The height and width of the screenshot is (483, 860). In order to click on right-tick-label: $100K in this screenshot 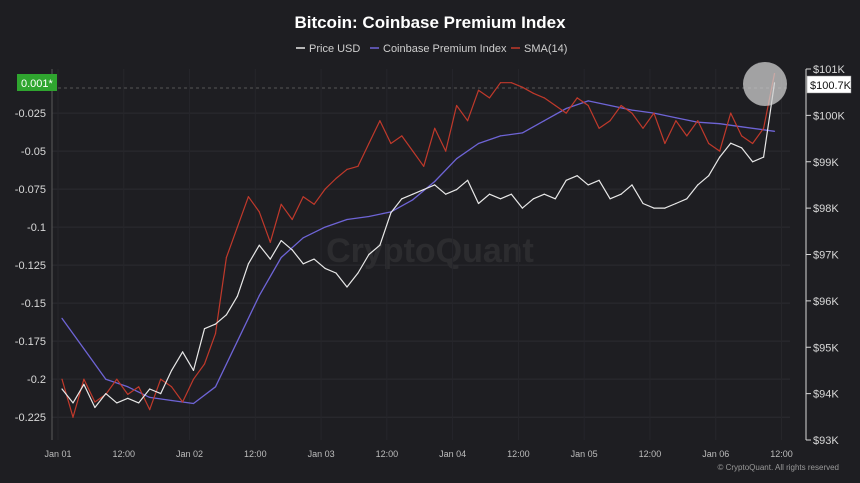, I will do `click(829, 116)`.